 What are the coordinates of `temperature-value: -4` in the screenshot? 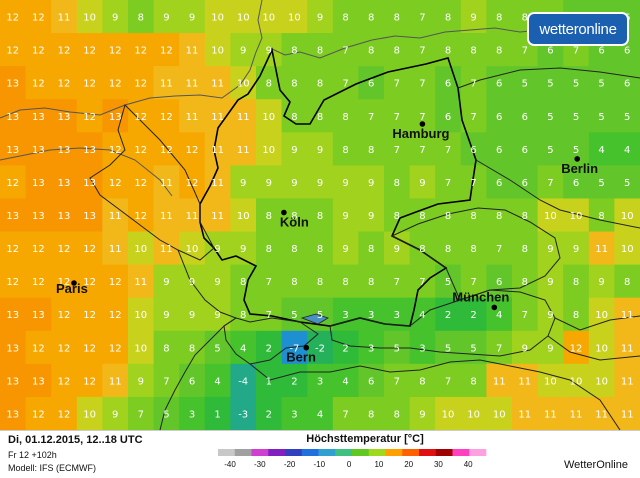 It's located at (243, 381).